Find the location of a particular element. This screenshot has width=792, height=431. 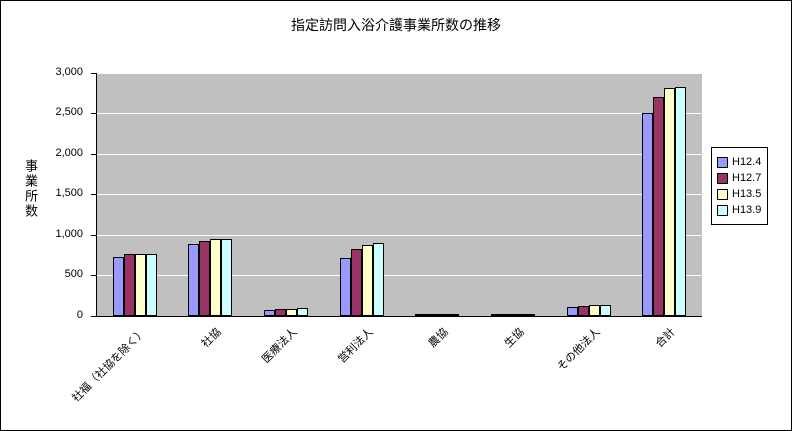

y-tick-label: 1,500 is located at coordinates (69, 193).